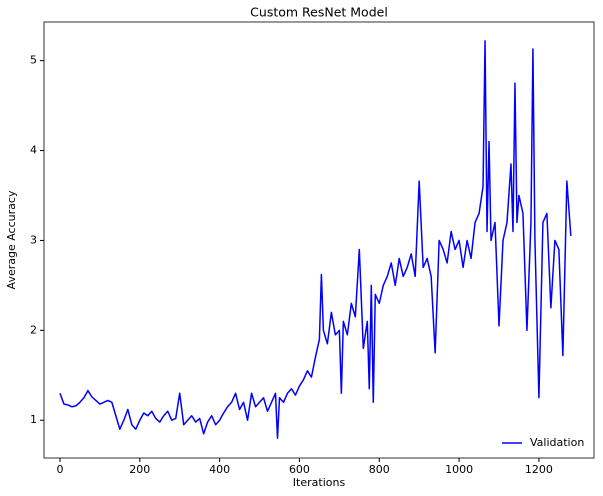 The width and height of the screenshot is (603, 496). What do you see at coordinates (139, 469) in the screenshot?
I see `x-tick-label: 200` at bounding box center [139, 469].